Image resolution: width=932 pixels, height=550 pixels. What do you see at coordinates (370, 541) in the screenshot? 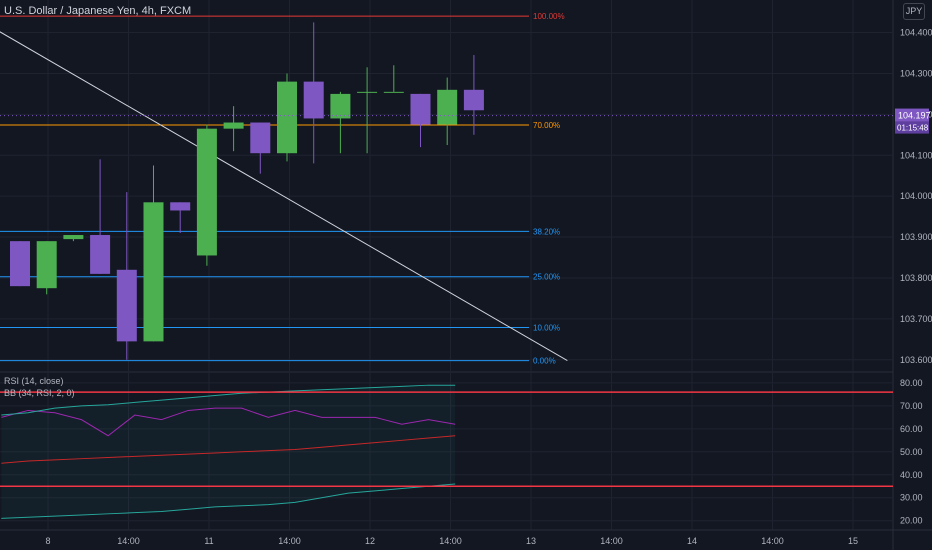
I see `time-tick-label: 12` at bounding box center [370, 541].